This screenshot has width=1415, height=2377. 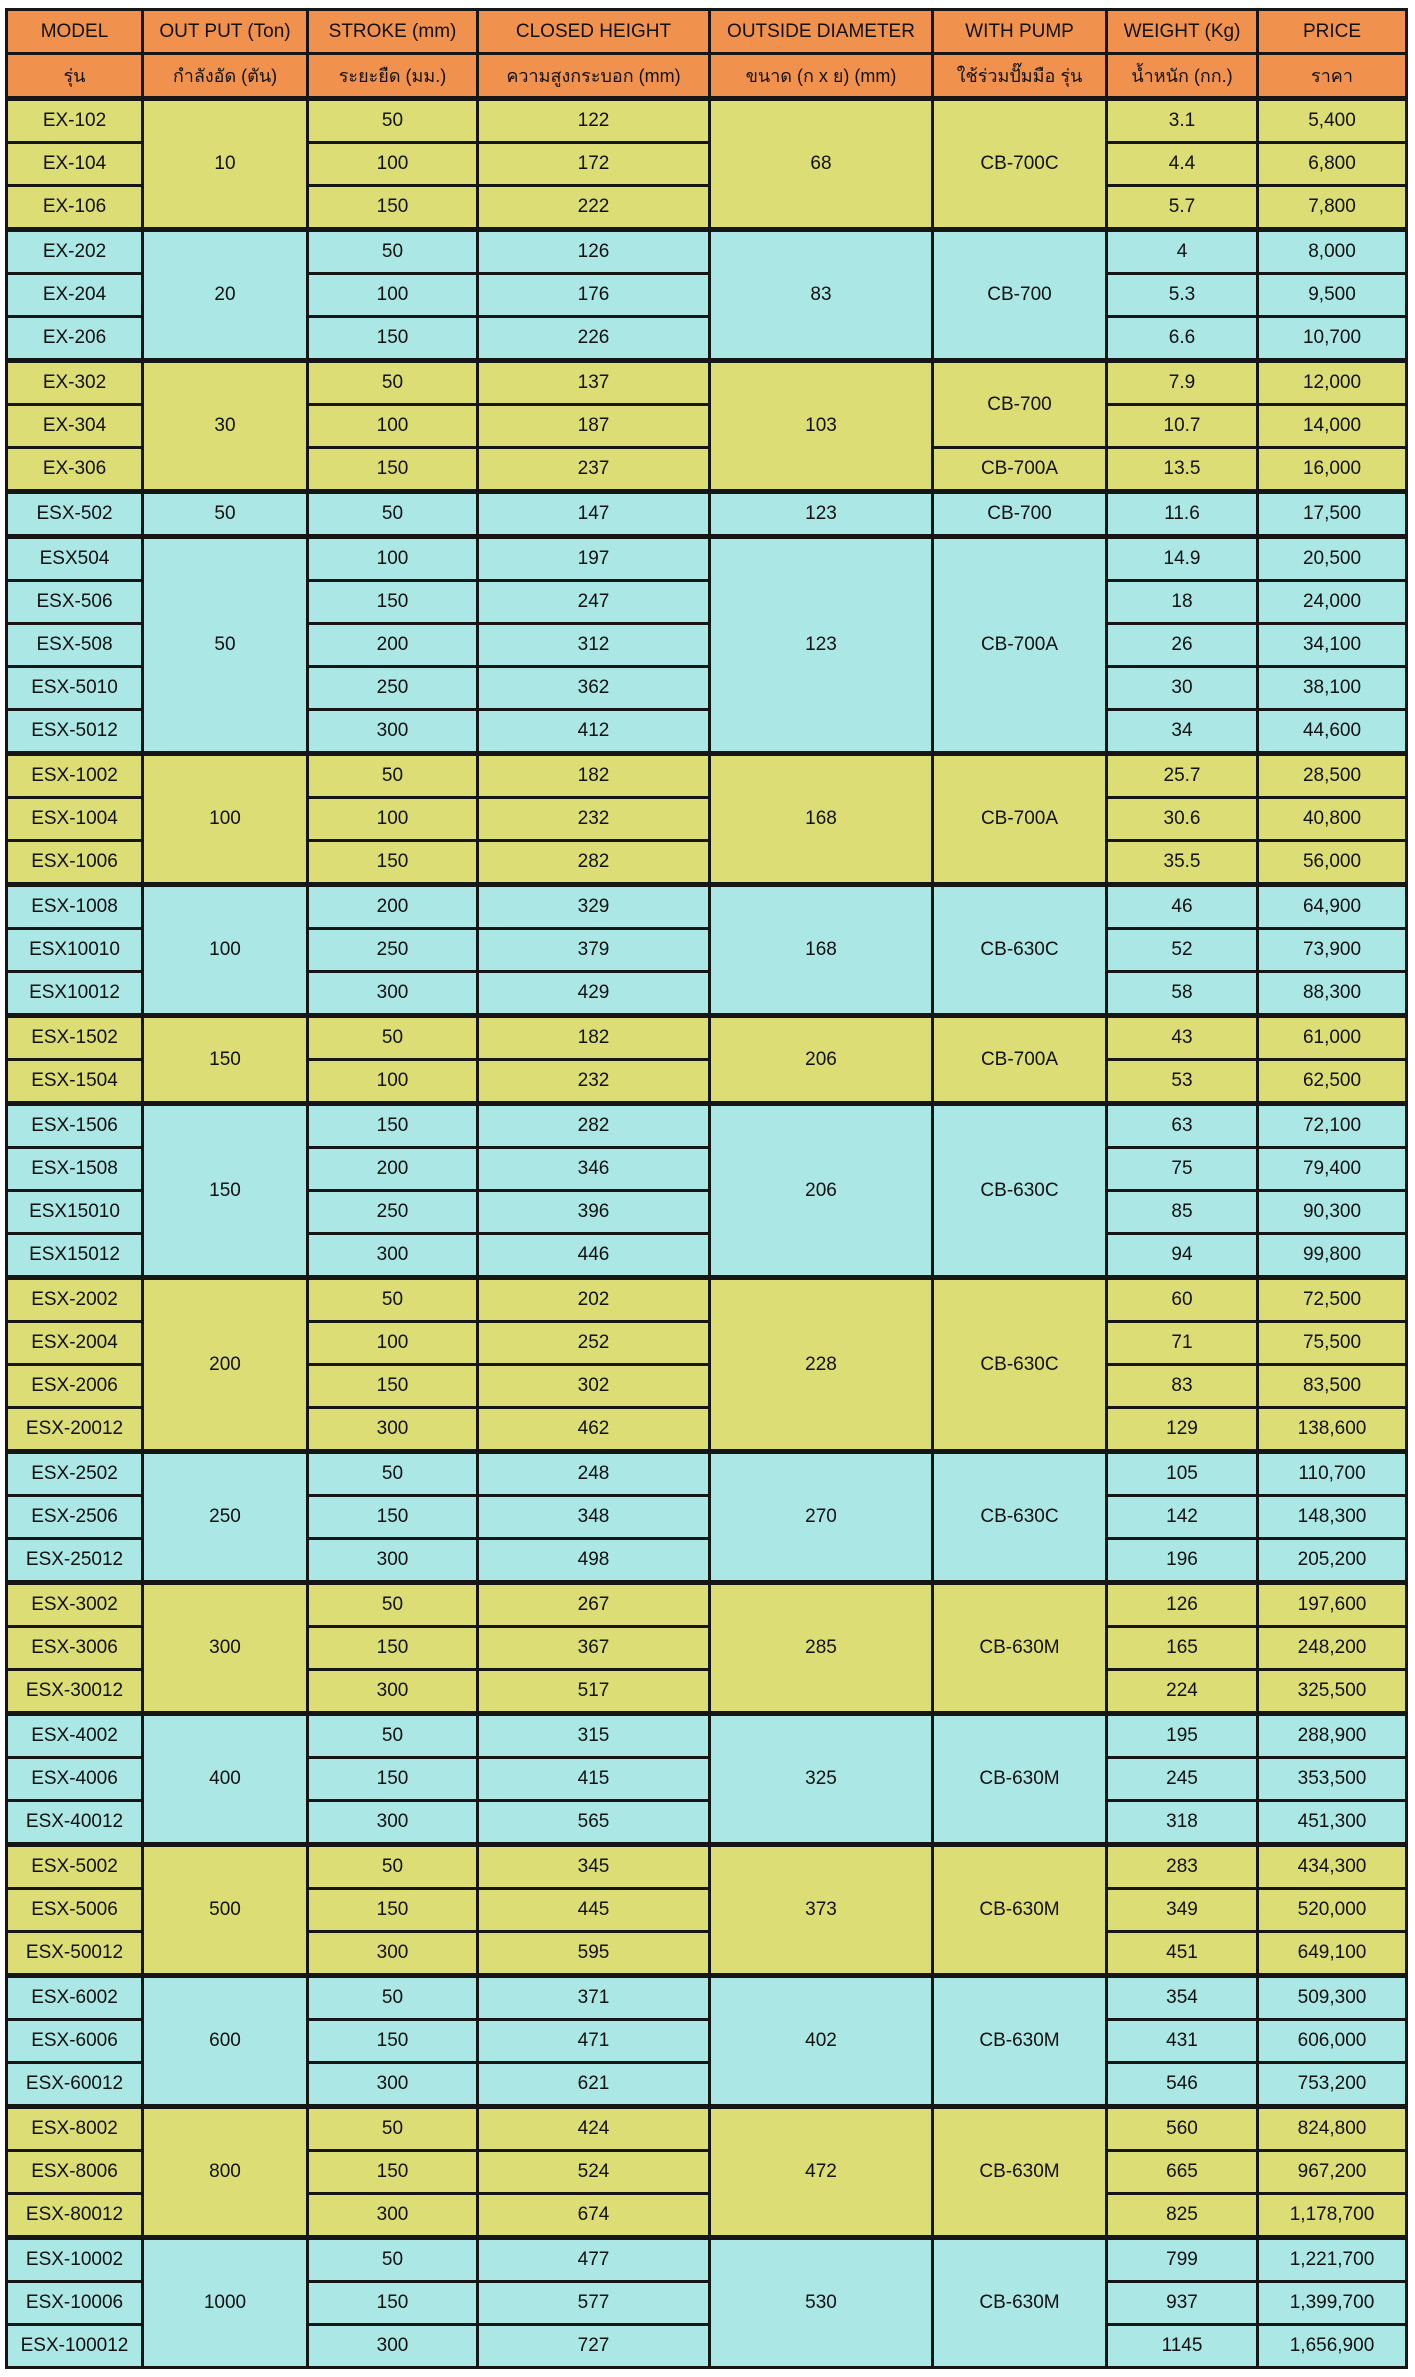 What do you see at coordinates (225, 2171) in the screenshot?
I see `cell-output: 800` at bounding box center [225, 2171].